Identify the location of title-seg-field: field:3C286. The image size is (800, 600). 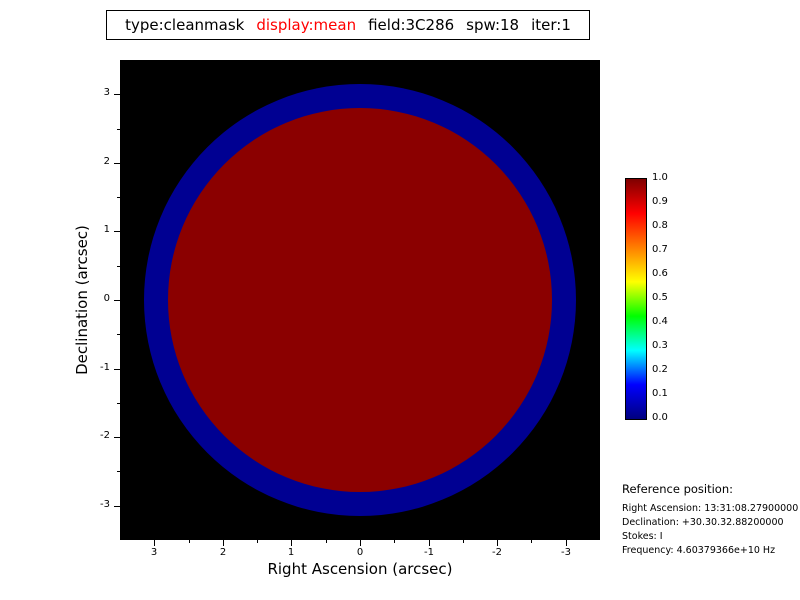
(411, 25).